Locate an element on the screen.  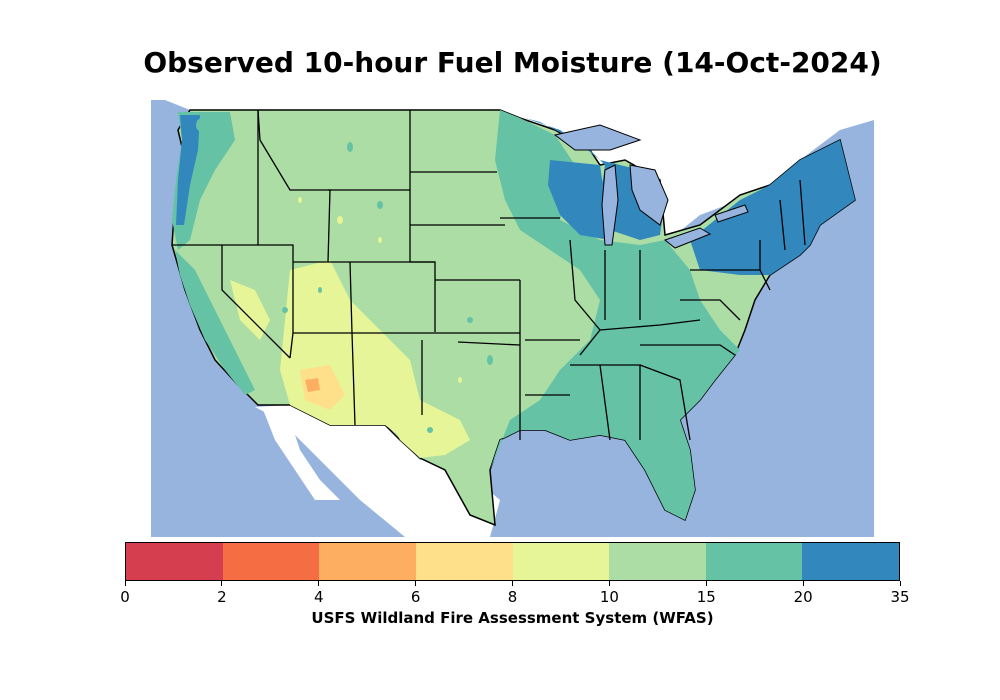
colorbar-tick-label: 6 is located at coordinates (415, 597).